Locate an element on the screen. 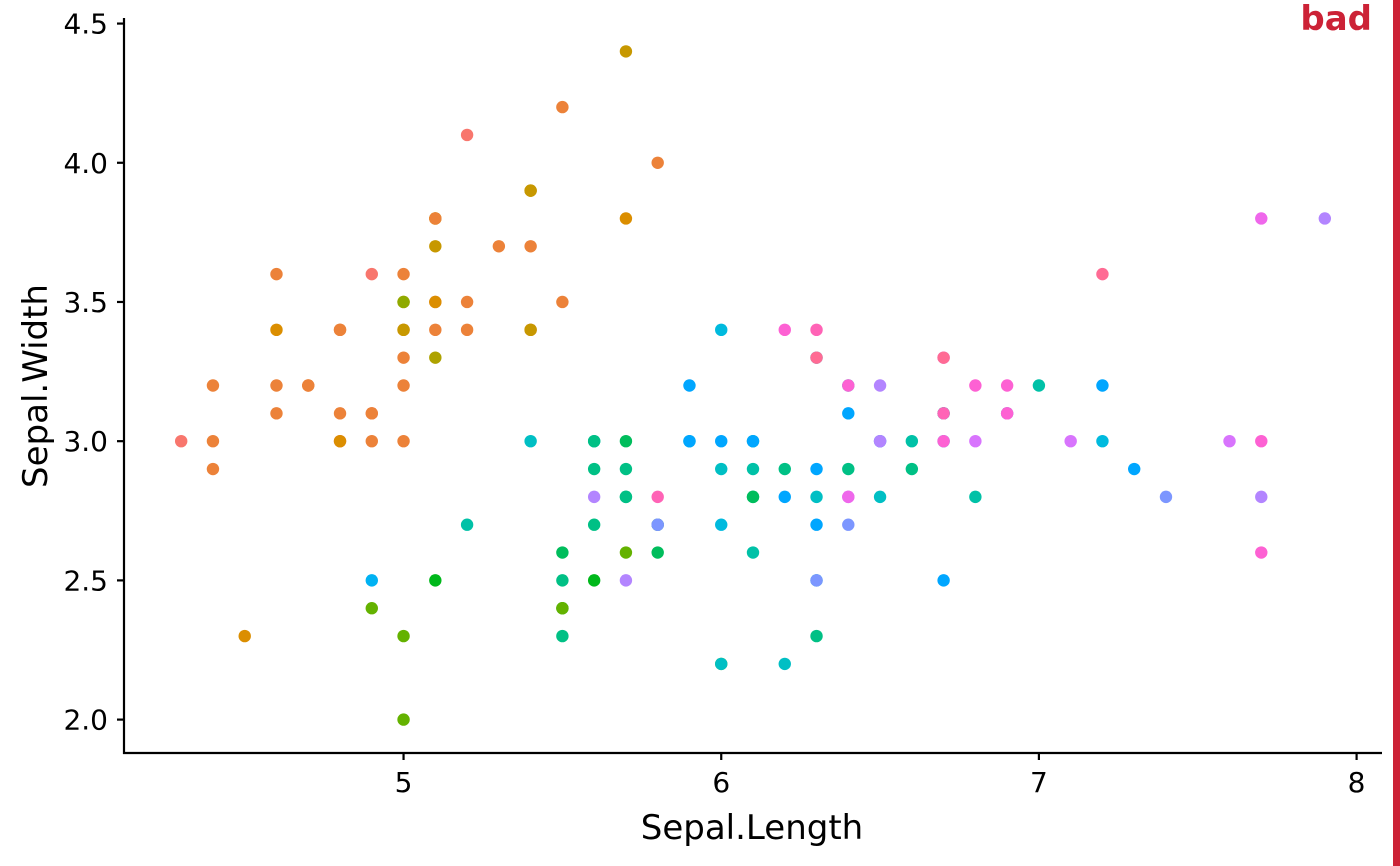  x-tick-label: 5 is located at coordinates (404, 782).